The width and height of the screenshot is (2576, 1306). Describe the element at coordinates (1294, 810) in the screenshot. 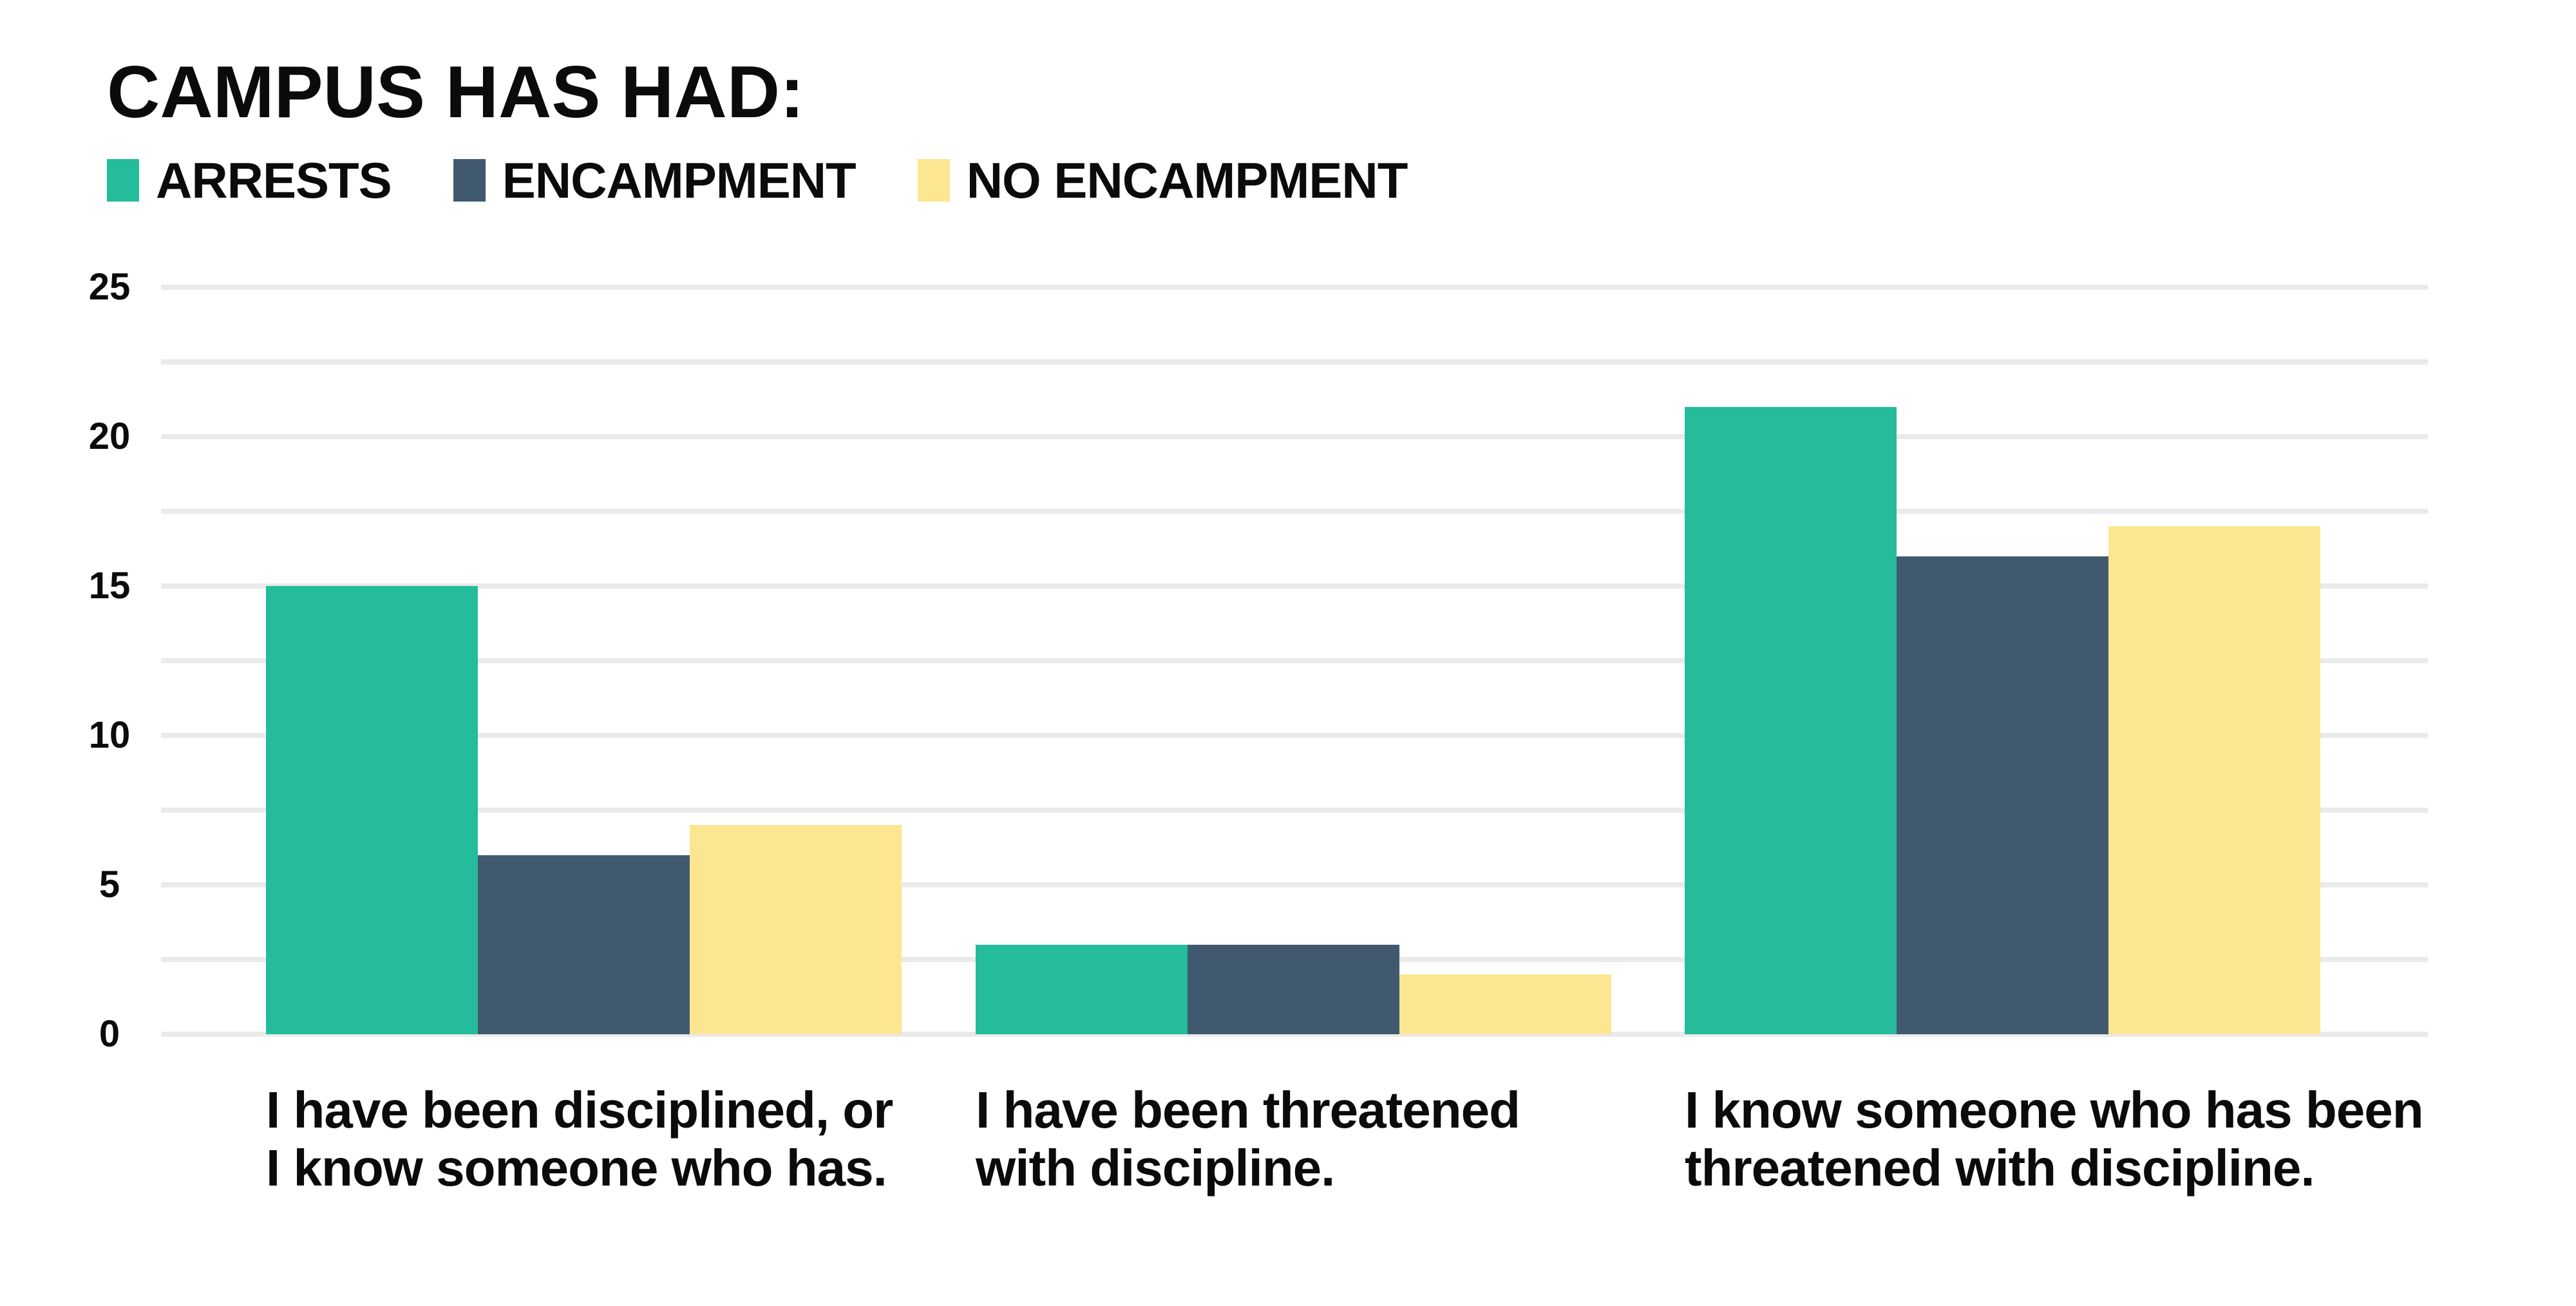

I see `gridline-7.5` at that location.